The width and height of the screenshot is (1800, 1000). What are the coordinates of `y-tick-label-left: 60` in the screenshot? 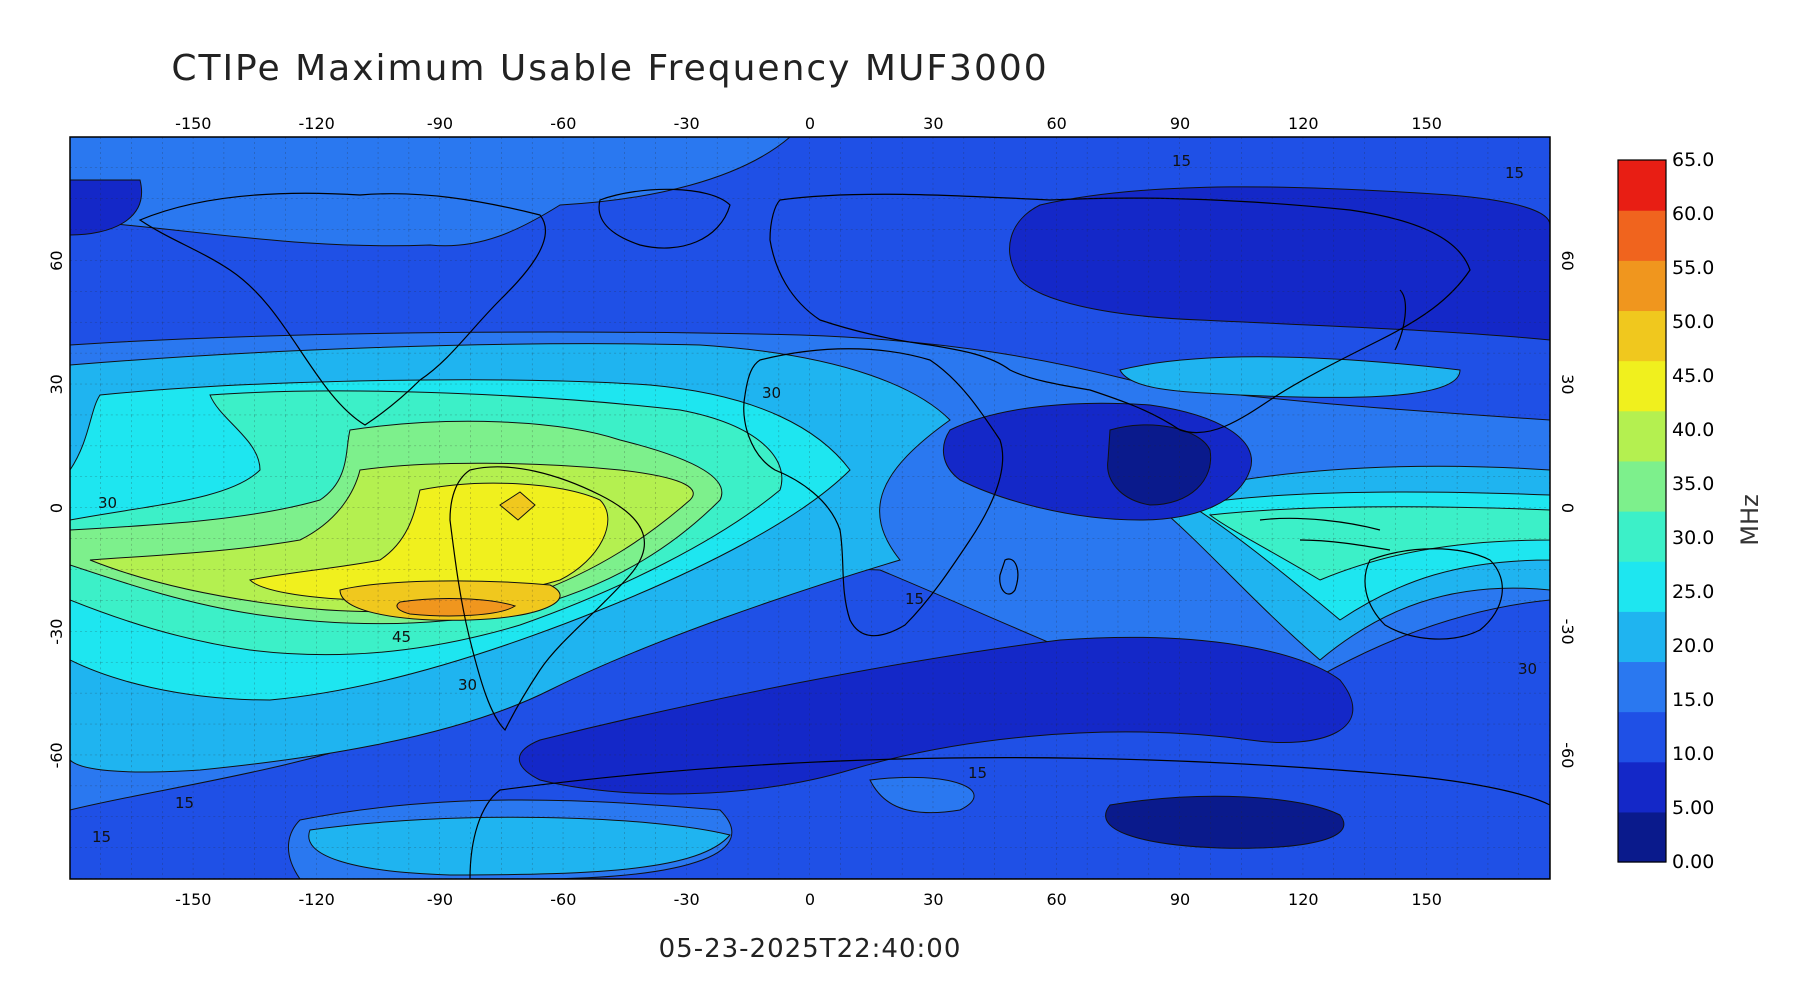 It's located at (56, 260).